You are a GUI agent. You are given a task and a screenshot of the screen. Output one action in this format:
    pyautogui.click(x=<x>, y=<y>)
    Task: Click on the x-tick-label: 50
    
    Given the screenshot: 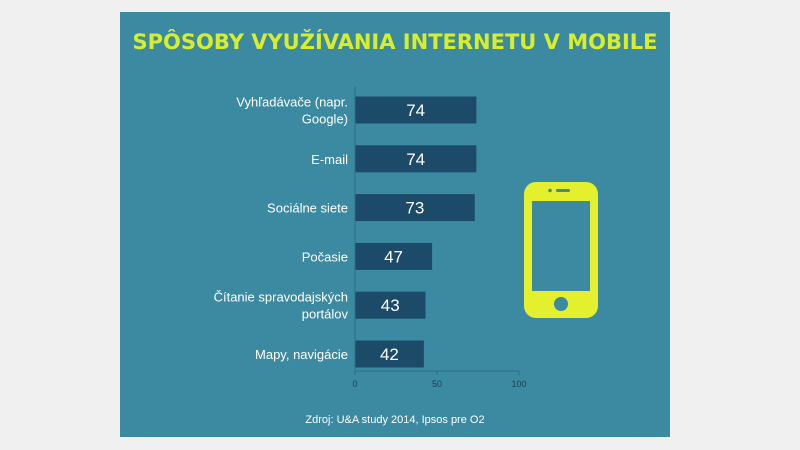 What is the action you would take?
    pyautogui.click(x=437, y=384)
    